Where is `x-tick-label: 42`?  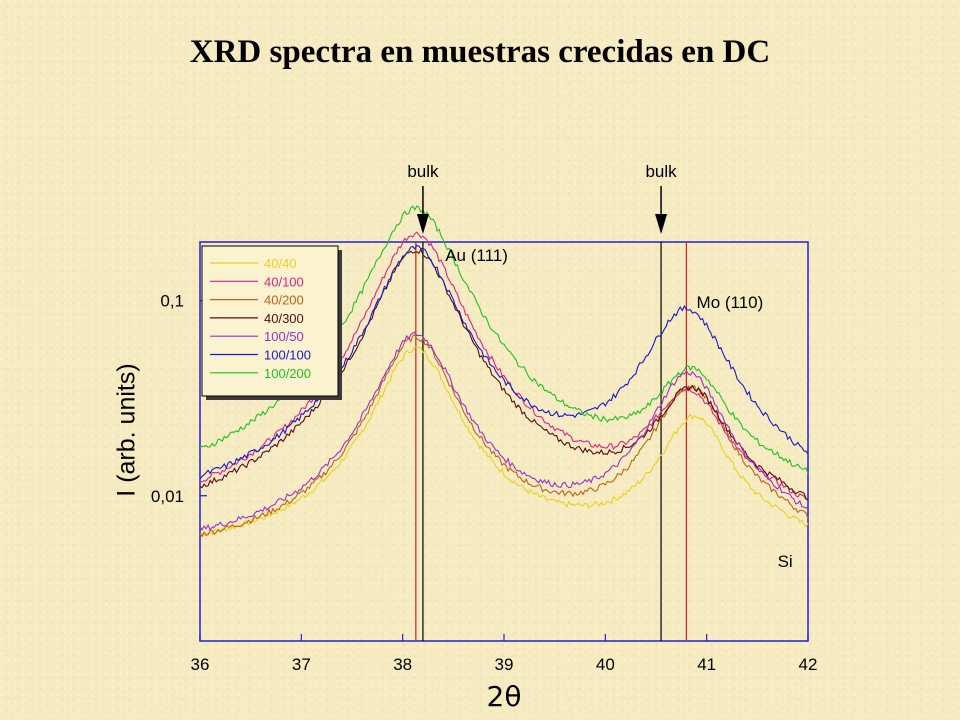 x-tick-label: 42 is located at coordinates (808, 664).